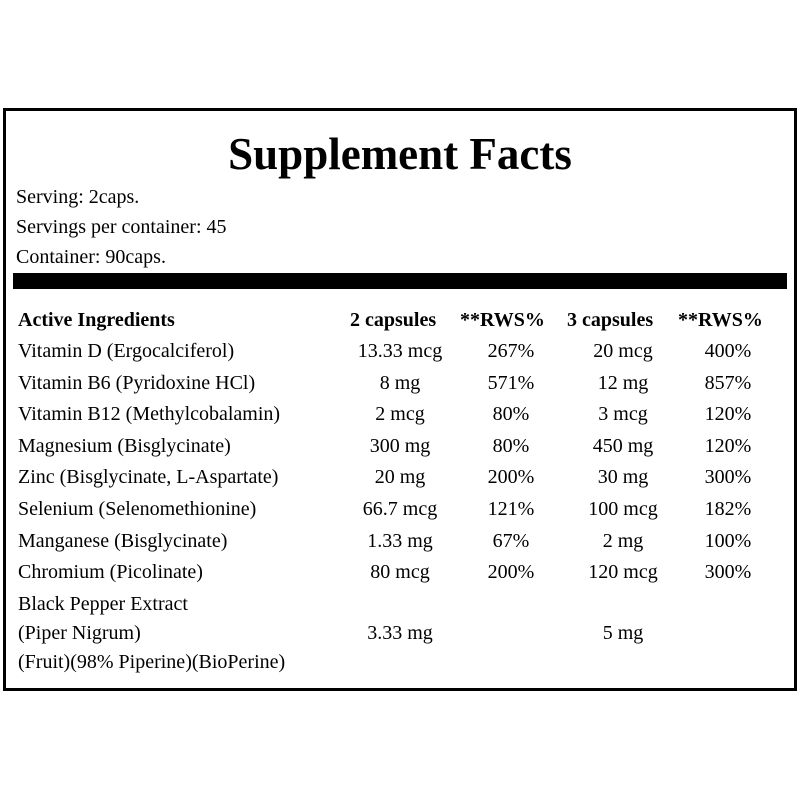  Describe the element at coordinates (148, 477) in the screenshot. I see `ingredient-name: Zinc (Bisglycinate, L-Aspartate)` at that location.